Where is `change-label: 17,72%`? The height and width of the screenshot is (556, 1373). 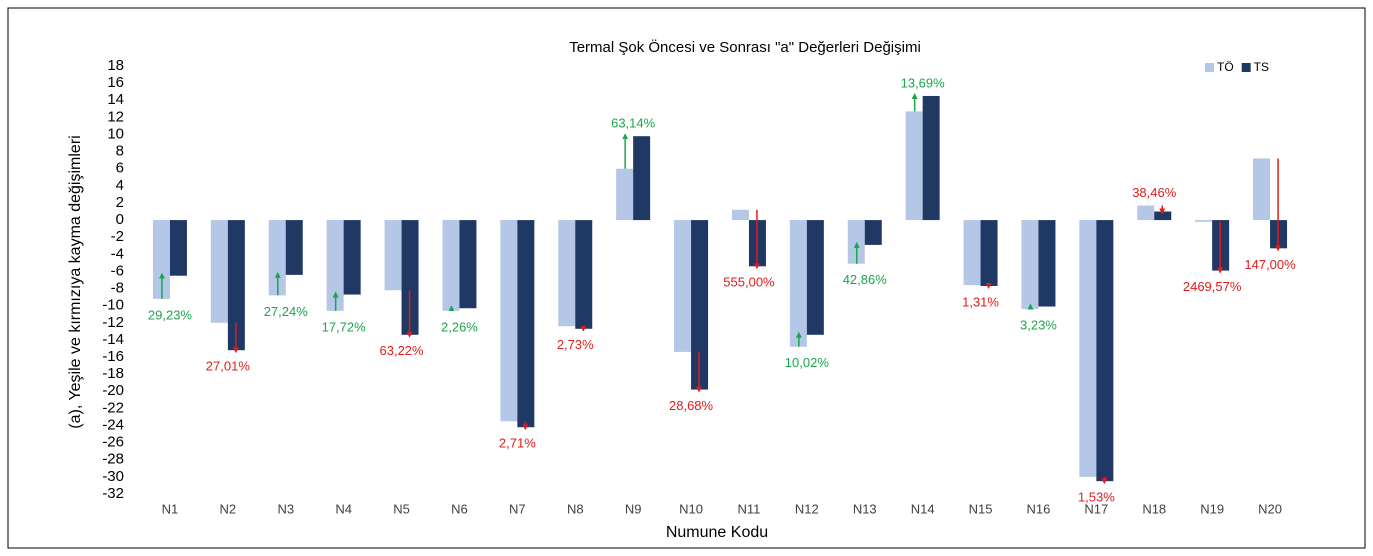 change-label: 17,72% is located at coordinates (344, 326).